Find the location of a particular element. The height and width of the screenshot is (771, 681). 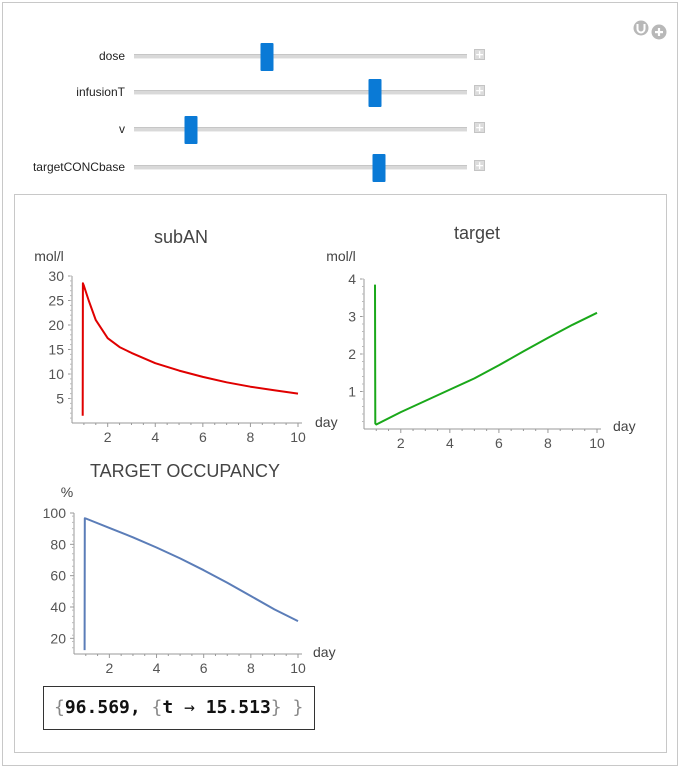

y-tick-label: 1 is located at coordinates (352, 392).